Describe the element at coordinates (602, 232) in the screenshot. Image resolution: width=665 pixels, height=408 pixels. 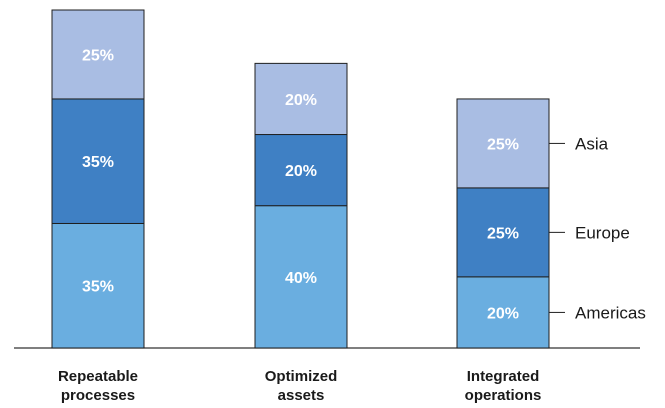
I see `legend-label-europe: Europe` at that location.